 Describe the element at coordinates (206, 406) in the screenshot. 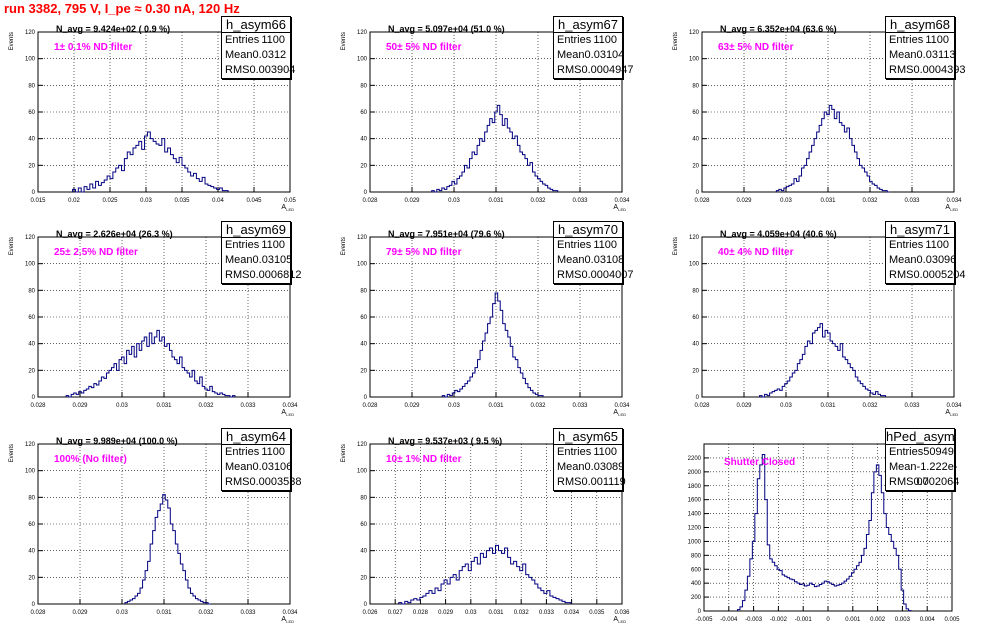

I see `x-tick-label: 0.032` at that location.